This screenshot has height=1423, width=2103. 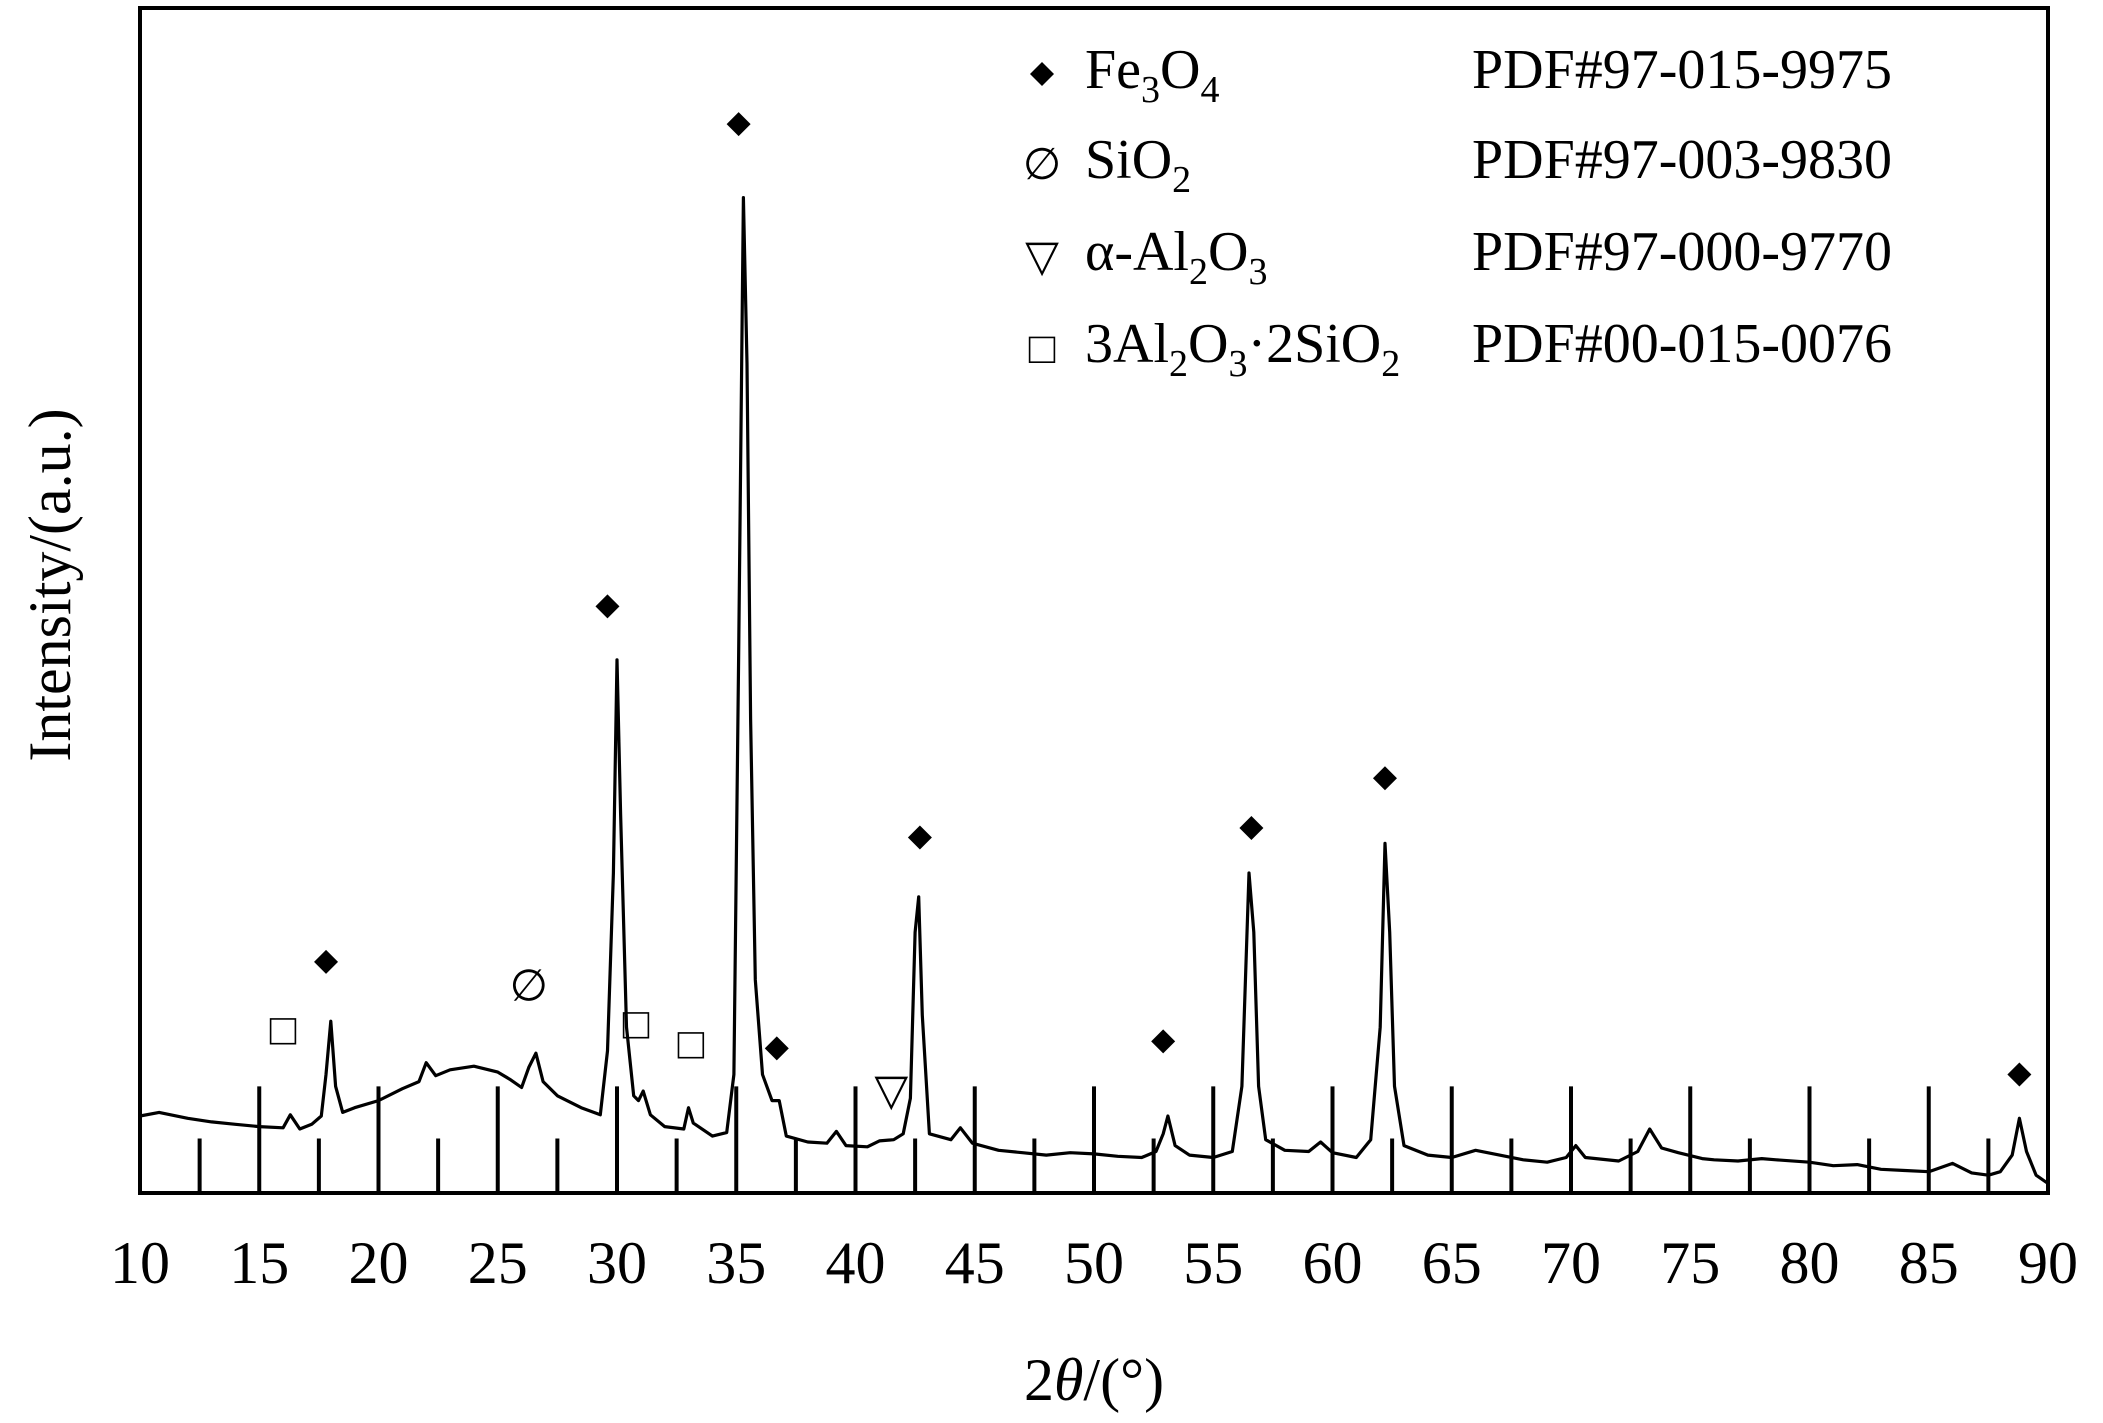 I want to click on x-tick-label: 15, so click(x=259, y=1263).